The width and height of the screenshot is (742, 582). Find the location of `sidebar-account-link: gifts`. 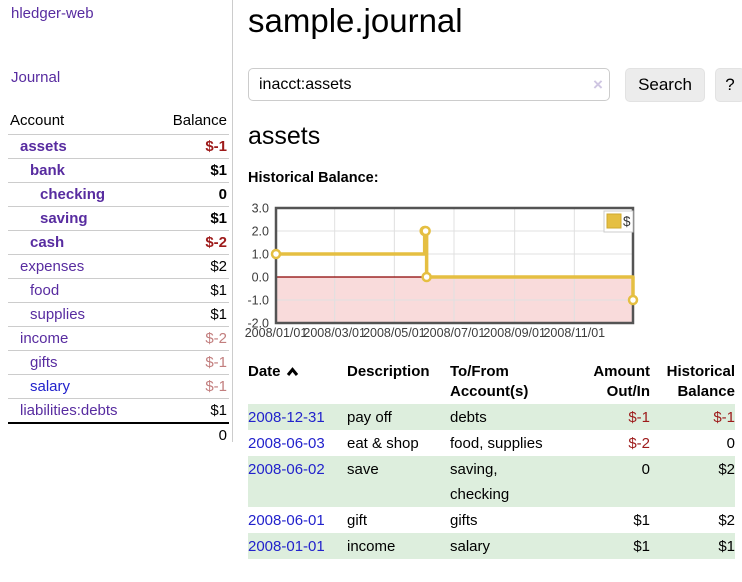

sidebar-account-link: gifts is located at coordinates (44, 362).